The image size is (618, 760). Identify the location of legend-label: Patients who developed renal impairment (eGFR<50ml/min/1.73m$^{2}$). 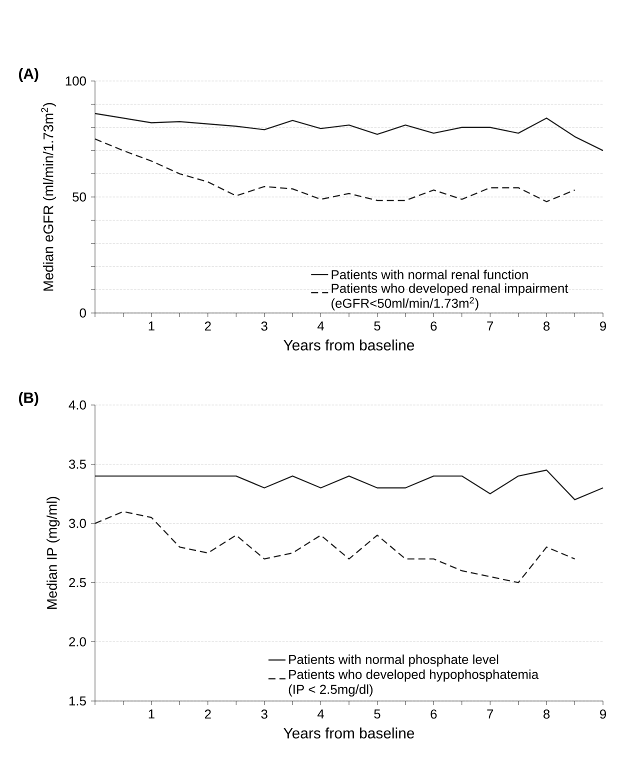
(450, 296).